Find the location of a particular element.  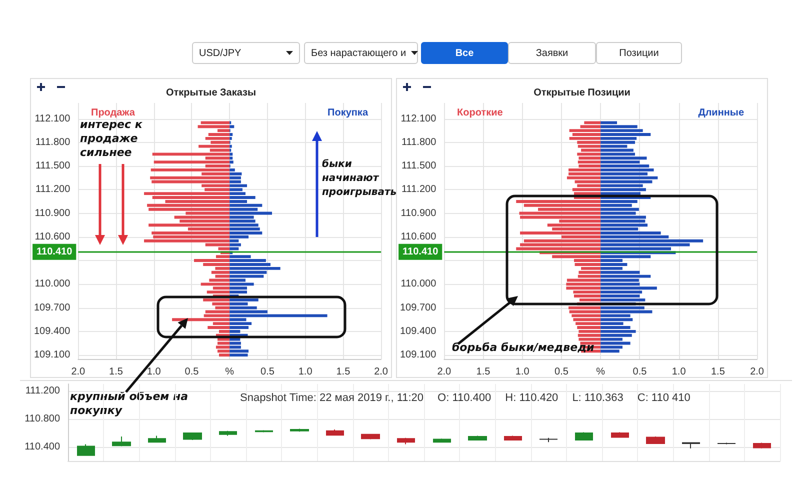

y-tick-label: 110.800 is located at coordinates (42, 419).